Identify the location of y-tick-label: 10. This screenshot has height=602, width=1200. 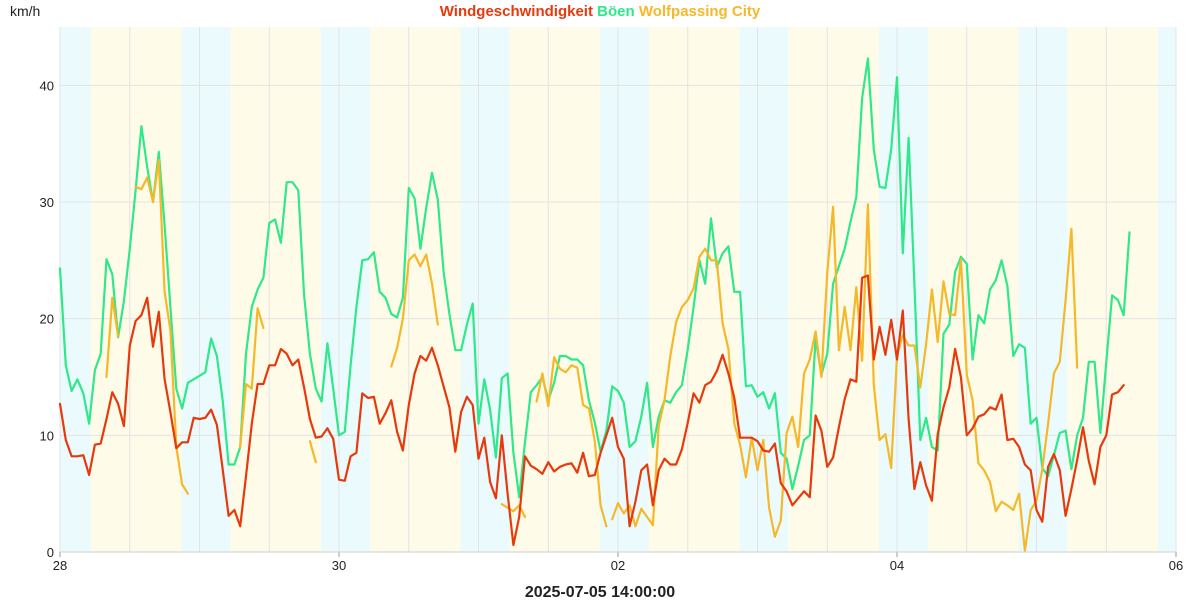
(47, 435).